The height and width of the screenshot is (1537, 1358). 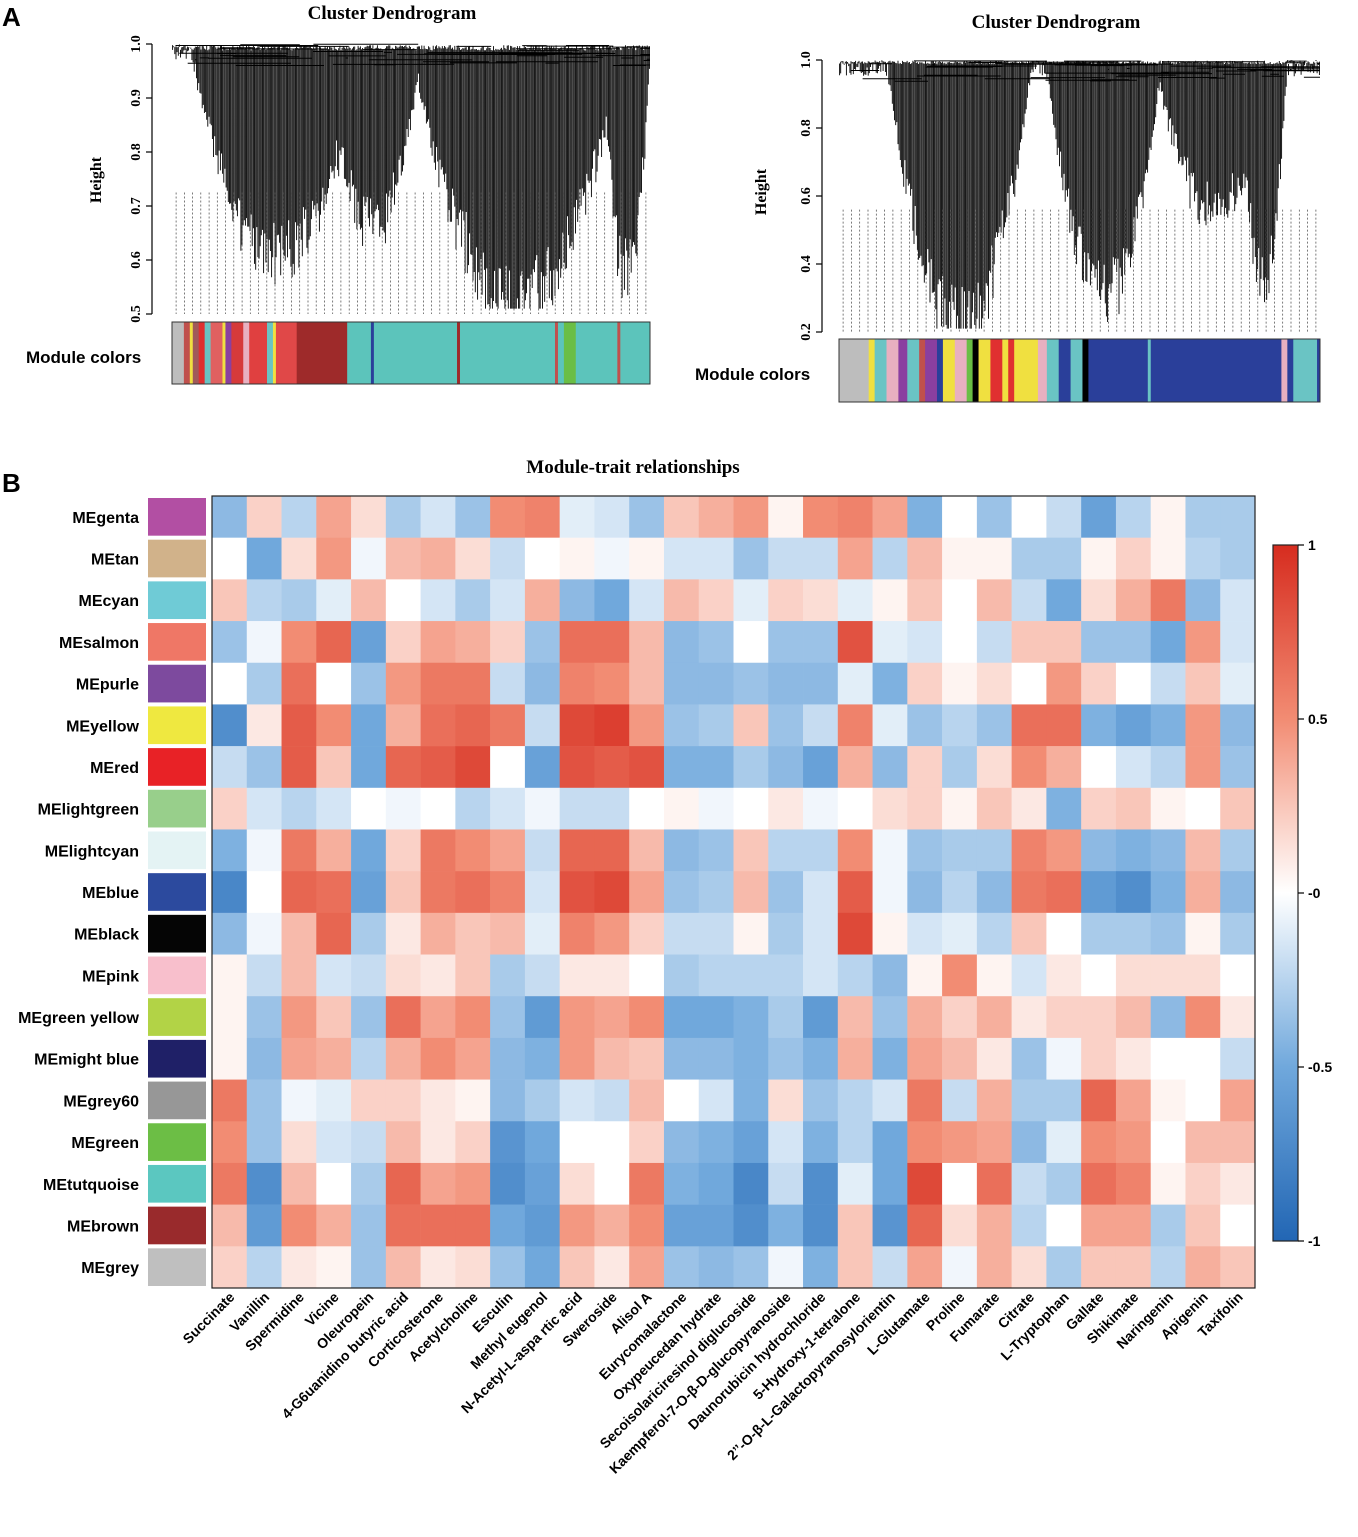 I want to click on row-color-swatch, so click(x=177, y=767).